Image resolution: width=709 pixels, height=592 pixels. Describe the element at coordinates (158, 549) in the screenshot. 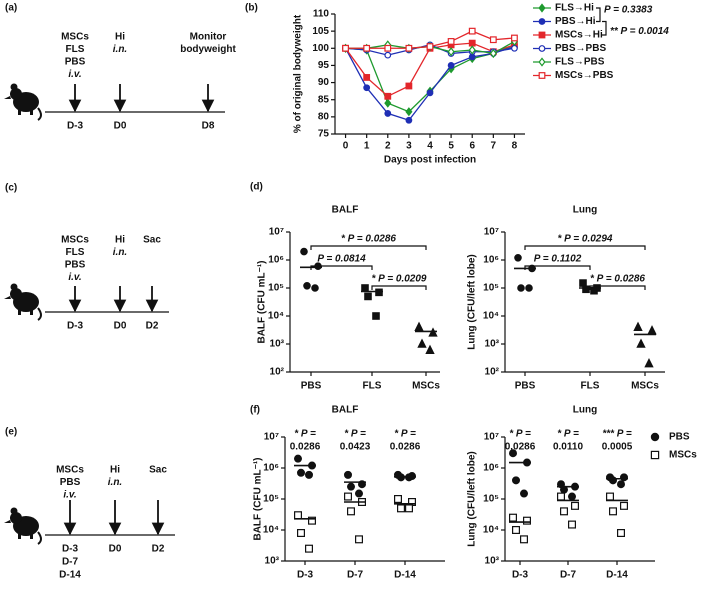

I see `day-label: D2` at that location.